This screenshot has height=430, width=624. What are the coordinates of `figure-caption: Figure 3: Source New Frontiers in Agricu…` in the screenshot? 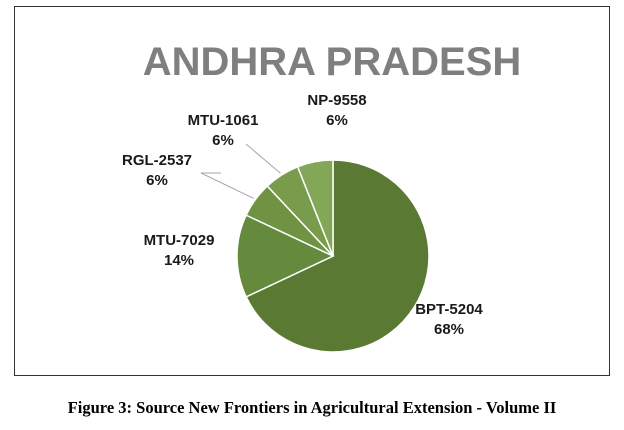 It's located at (312, 407).